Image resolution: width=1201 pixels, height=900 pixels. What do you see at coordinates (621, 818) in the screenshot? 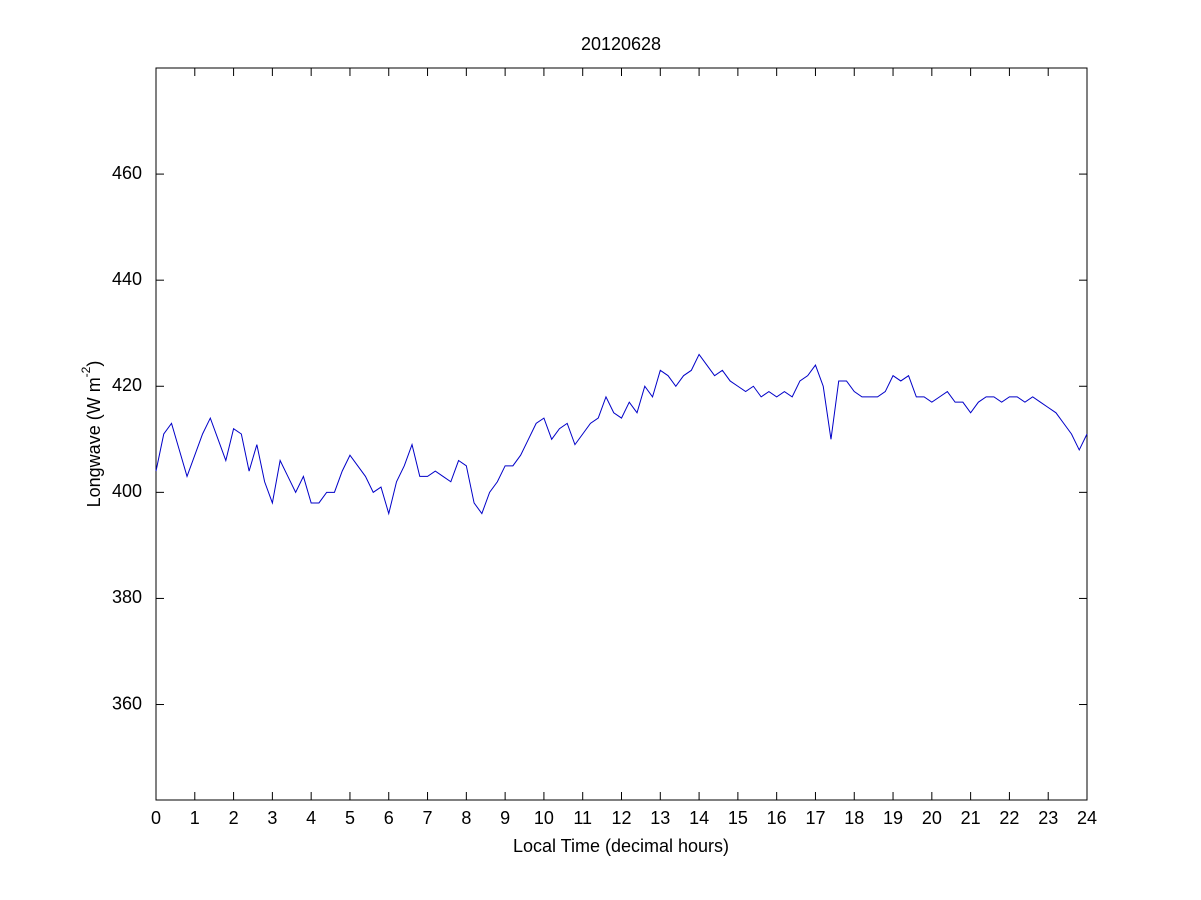
I see `x-tick-label: 12` at bounding box center [621, 818].